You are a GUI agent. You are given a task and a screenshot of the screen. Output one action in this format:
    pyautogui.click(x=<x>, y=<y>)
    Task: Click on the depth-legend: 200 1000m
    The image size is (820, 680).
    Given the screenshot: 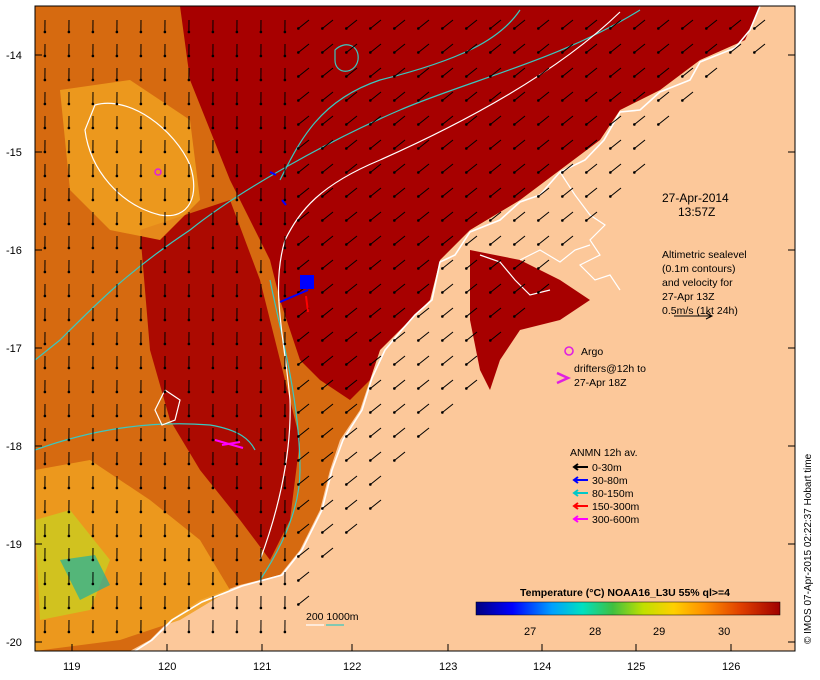 What is the action you would take?
    pyautogui.click(x=332, y=618)
    